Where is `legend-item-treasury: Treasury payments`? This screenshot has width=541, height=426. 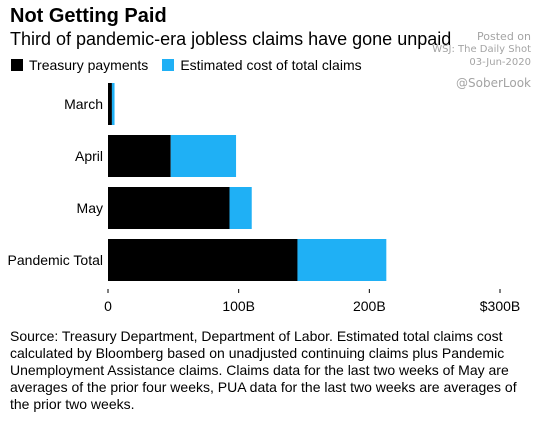
legend-item-treasury: Treasury payments is located at coordinates (79, 65).